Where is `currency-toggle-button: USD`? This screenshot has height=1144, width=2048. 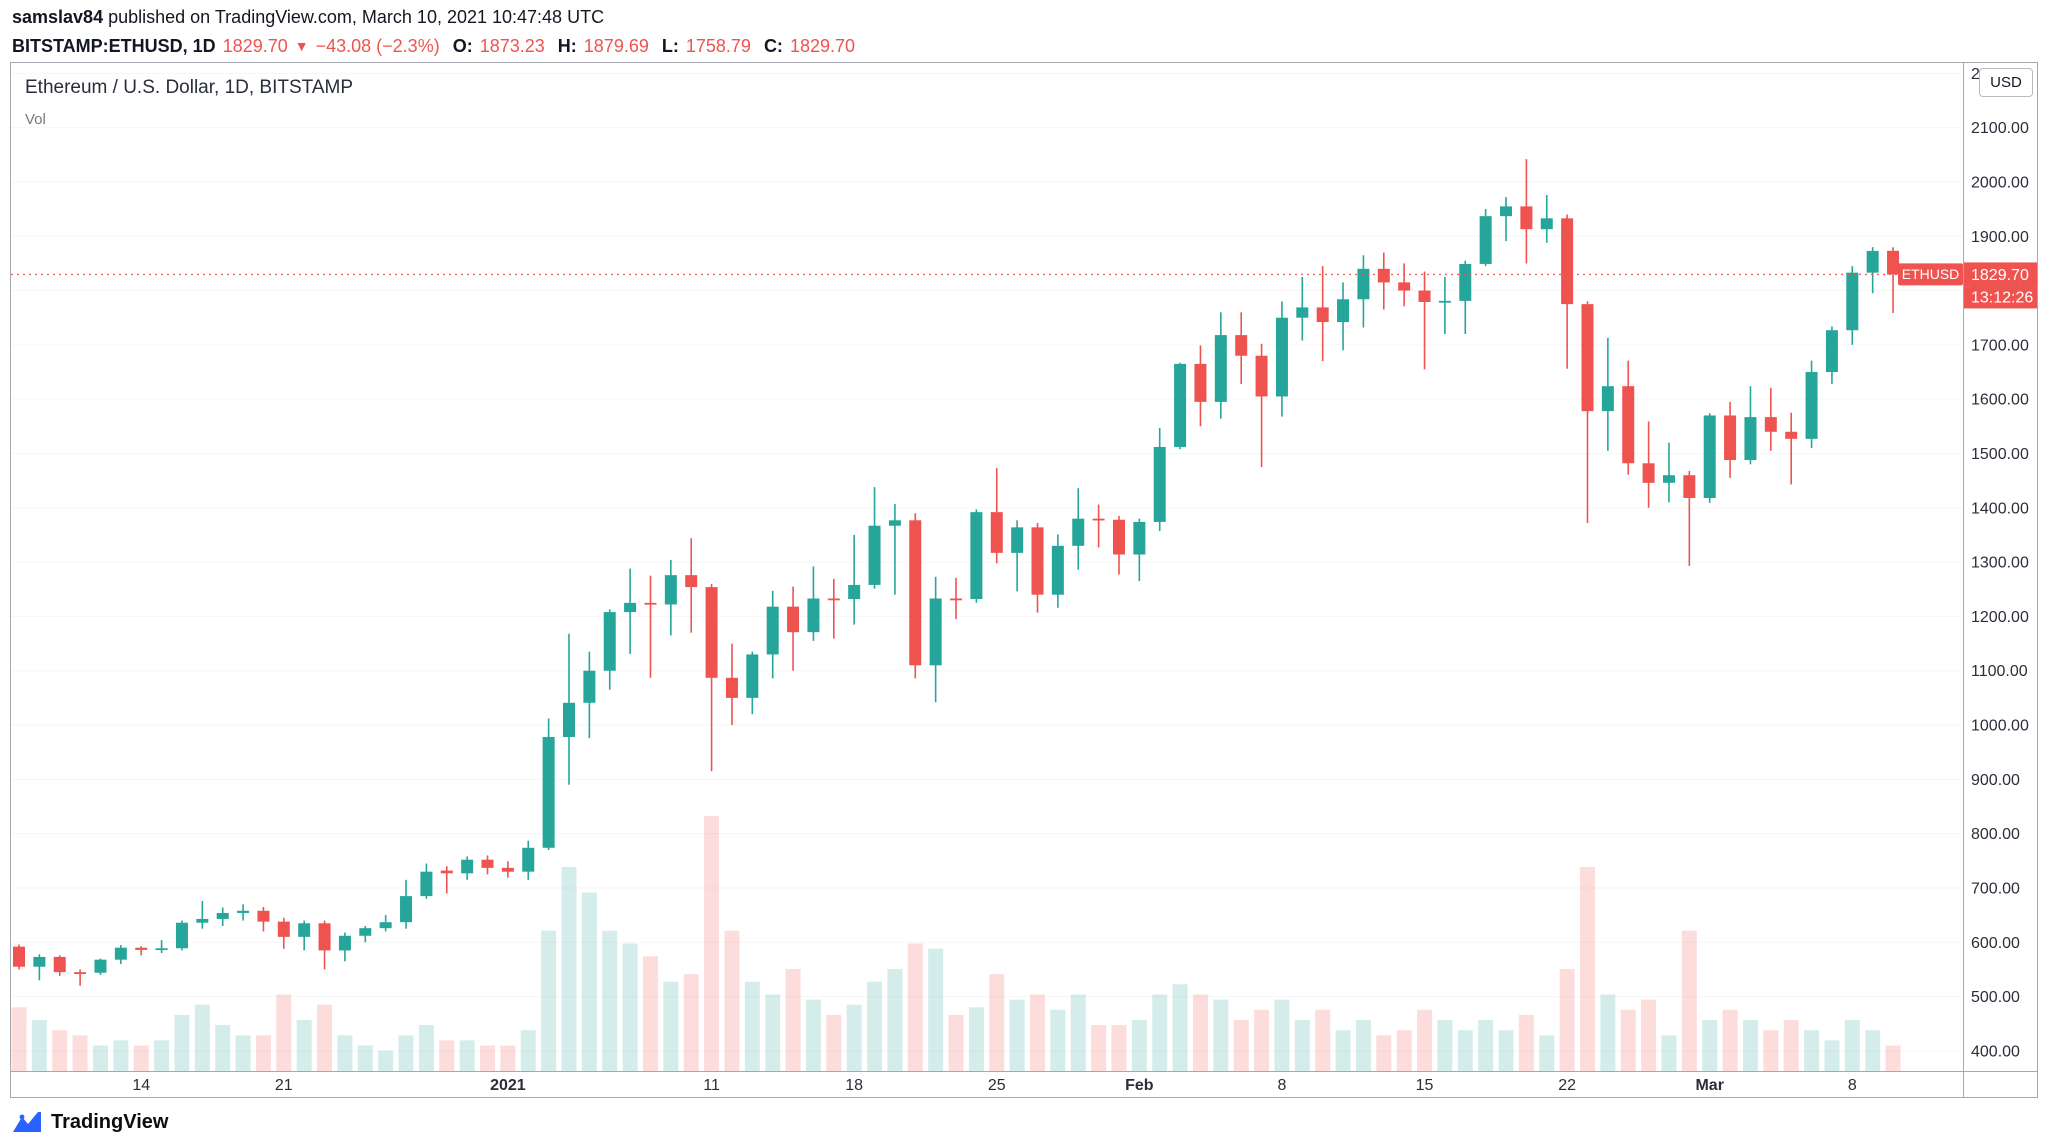 currency-toggle-button: USD is located at coordinates (2006, 82).